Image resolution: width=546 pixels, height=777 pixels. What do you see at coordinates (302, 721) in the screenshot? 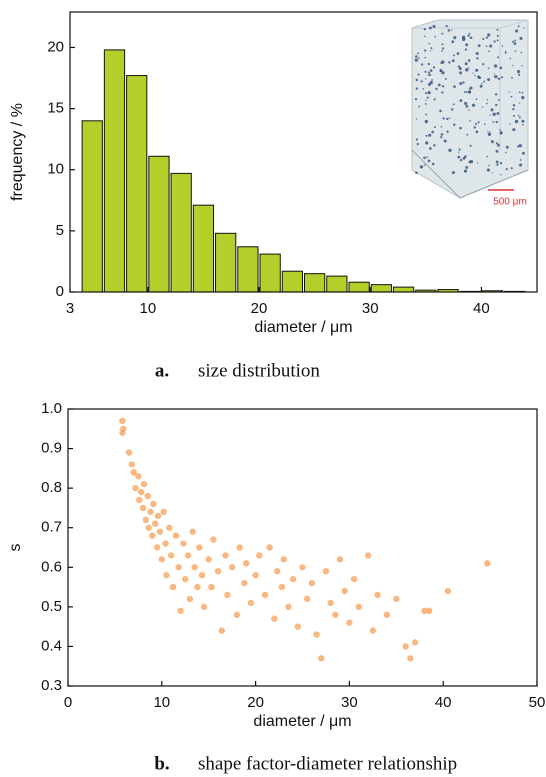
I see `x-axis-label: diameter / μm` at bounding box center [302, 721].